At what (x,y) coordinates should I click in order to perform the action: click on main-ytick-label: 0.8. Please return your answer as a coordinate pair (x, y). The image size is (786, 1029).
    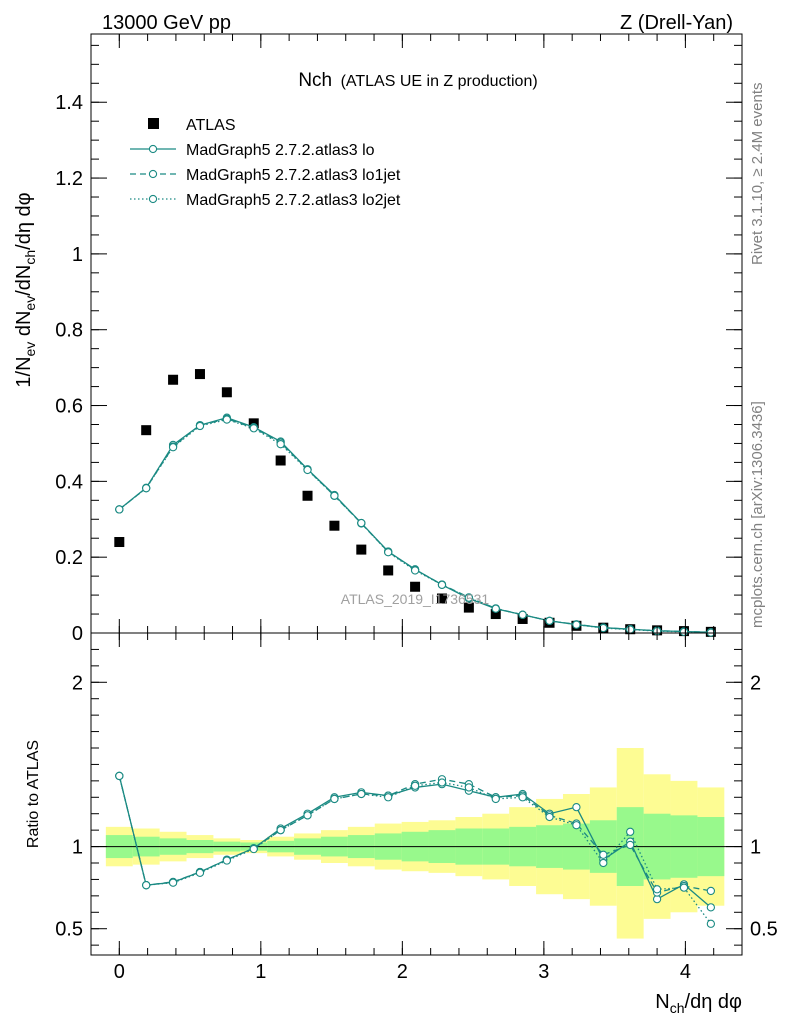
    Looking at the image, I should click on (69, 331).